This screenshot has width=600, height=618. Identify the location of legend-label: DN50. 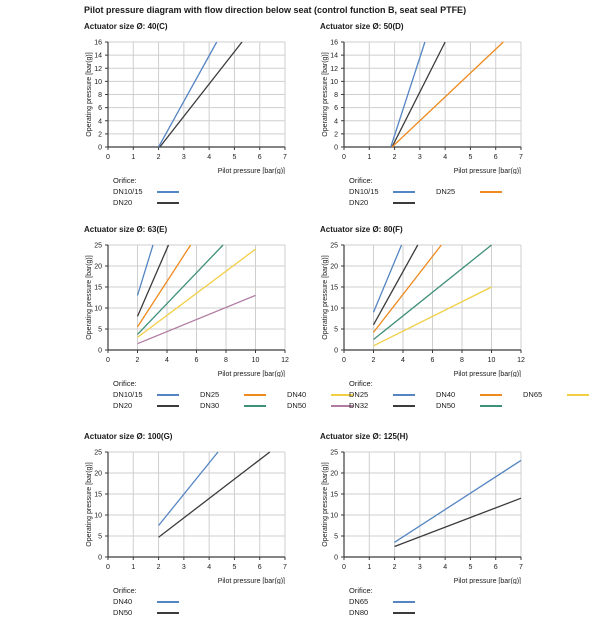
(297, 405).